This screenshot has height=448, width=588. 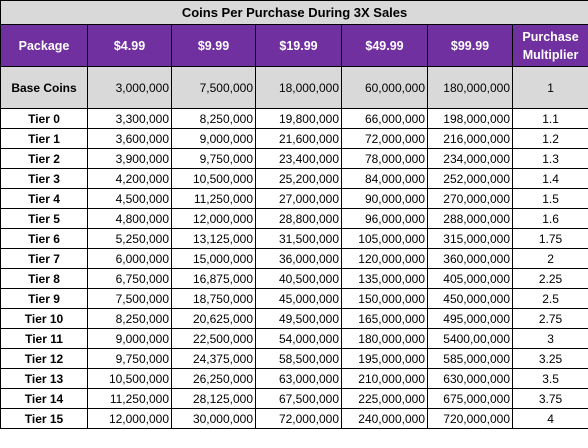 What do you see at coordinates (44, 418) in the screenshot?
I see `row-label: Tier 15` at bounding box center [44, 418].